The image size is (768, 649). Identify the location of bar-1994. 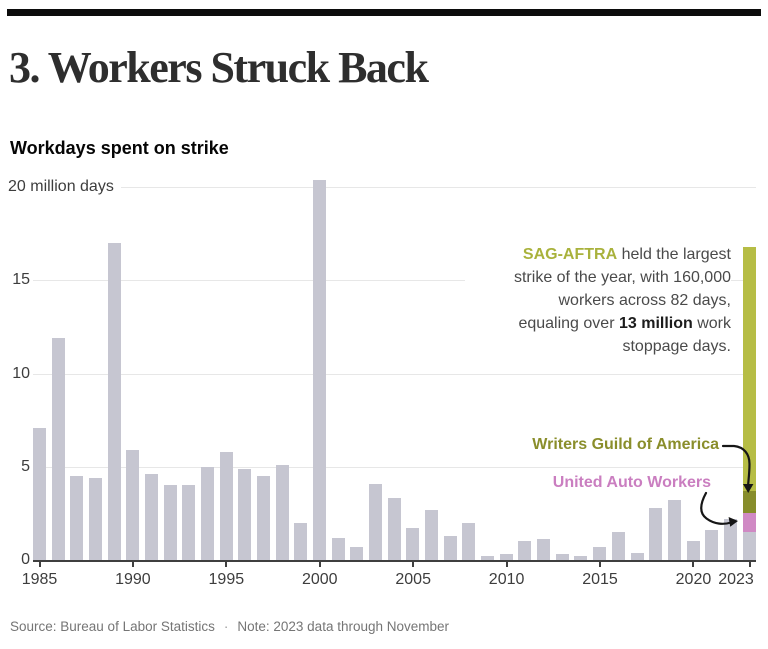
(208, 513).